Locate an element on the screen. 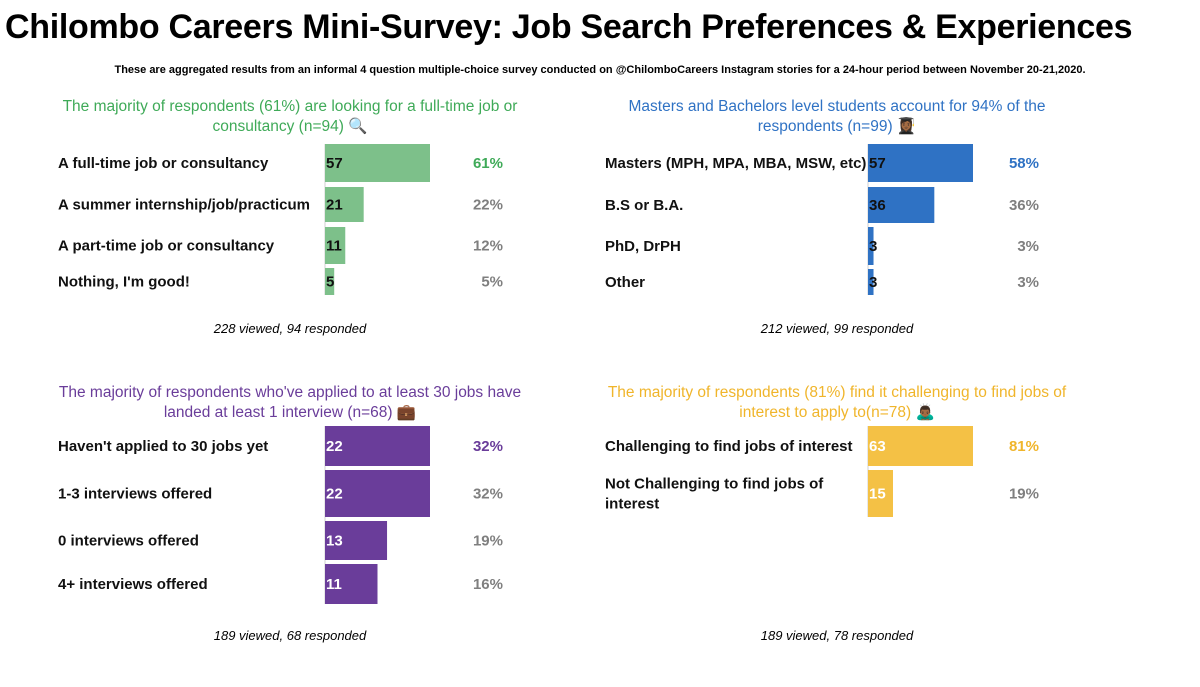 The width and height of the screenshot is (1200, 687). percent-label-a-full-time-job-or-consultancy: 61% is located at coordinates (488, 163).